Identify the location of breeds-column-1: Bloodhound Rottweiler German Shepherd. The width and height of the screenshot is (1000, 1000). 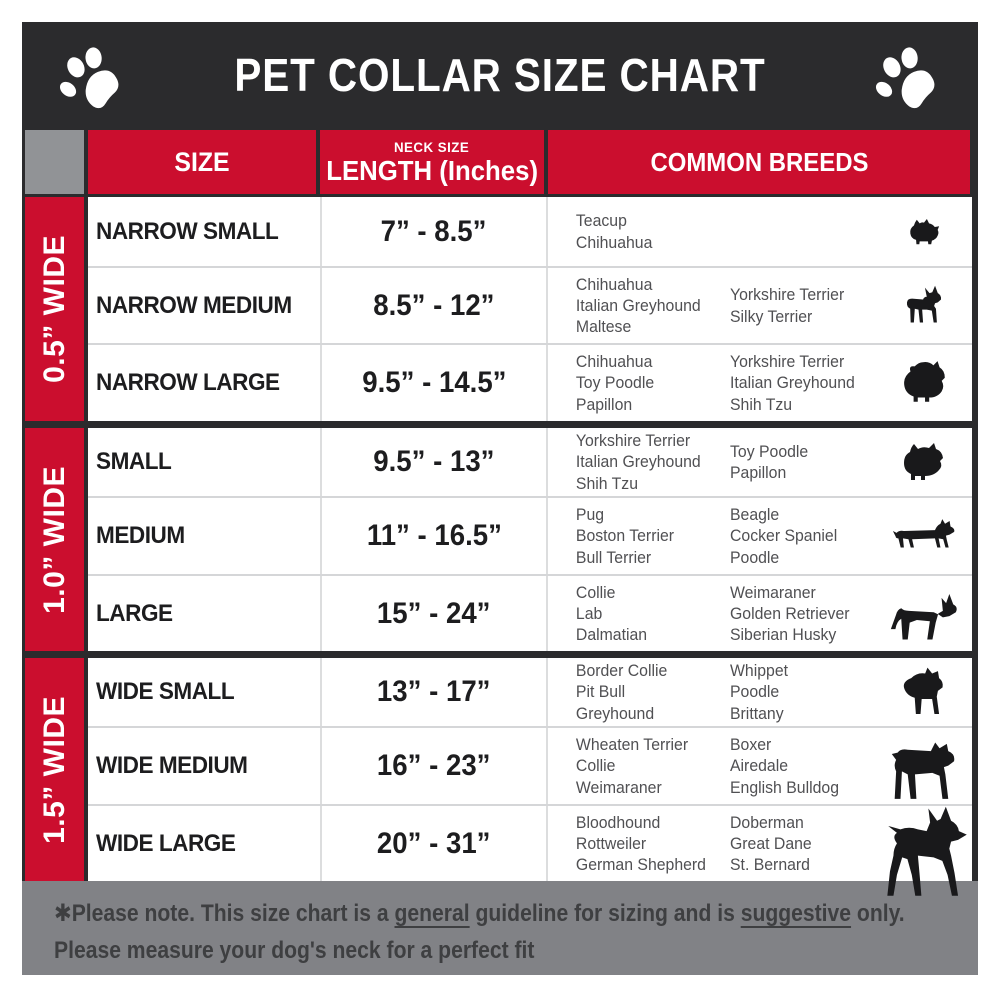
(640, 843).